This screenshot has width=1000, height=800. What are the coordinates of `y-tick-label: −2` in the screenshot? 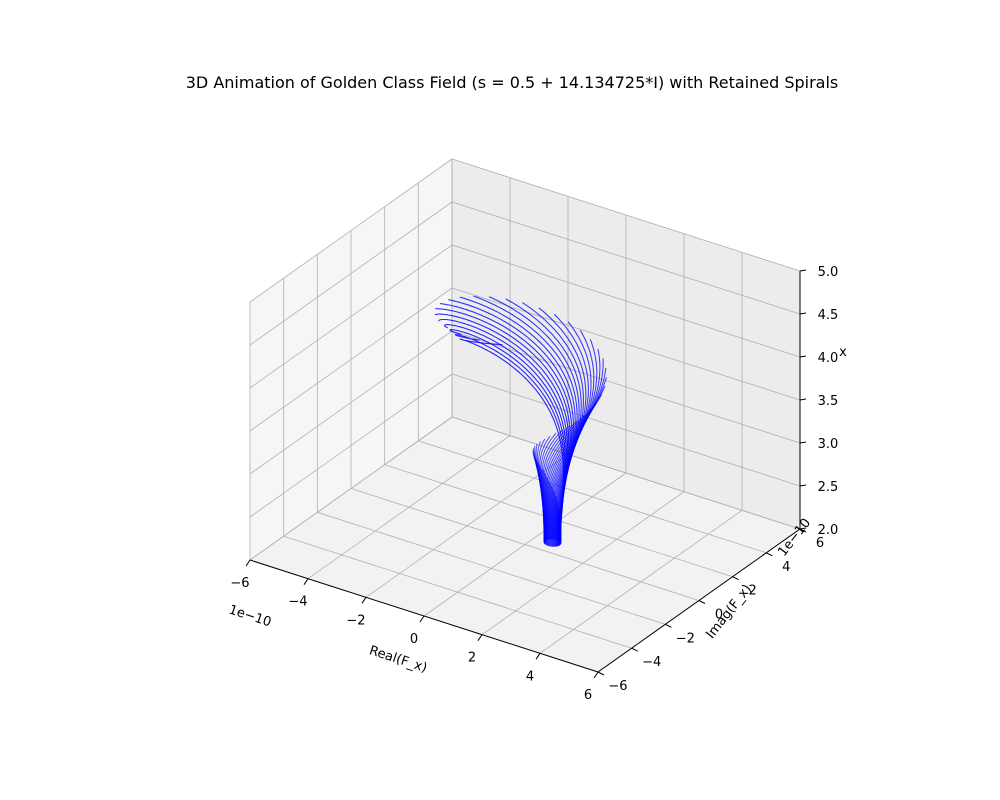 It's located at (685, 638).